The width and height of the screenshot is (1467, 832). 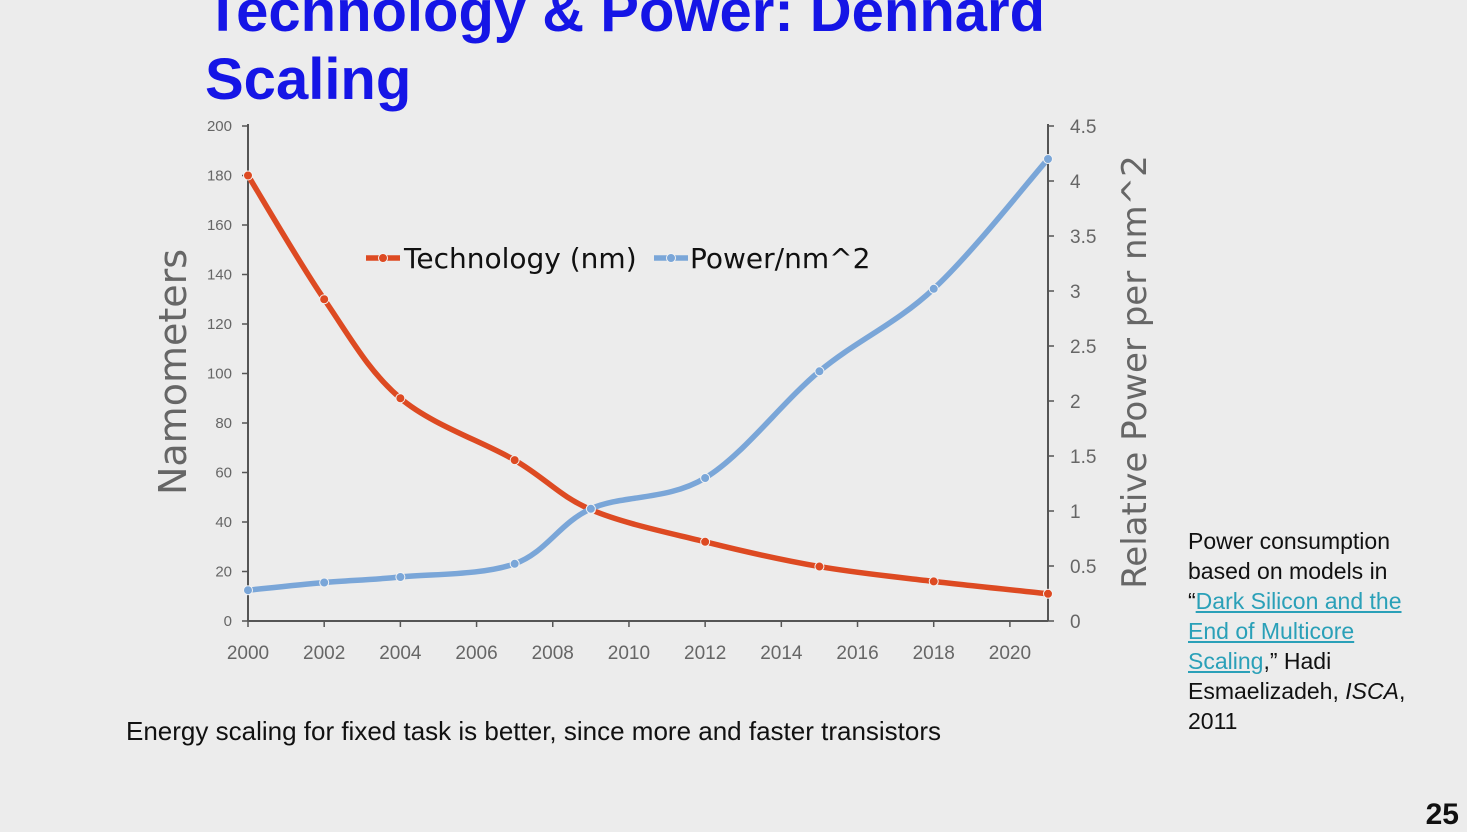 What do you see at coordinates (219, 374) in the screenshot?
I see `left-tick-label: 100` at bounding box center [219, 374].